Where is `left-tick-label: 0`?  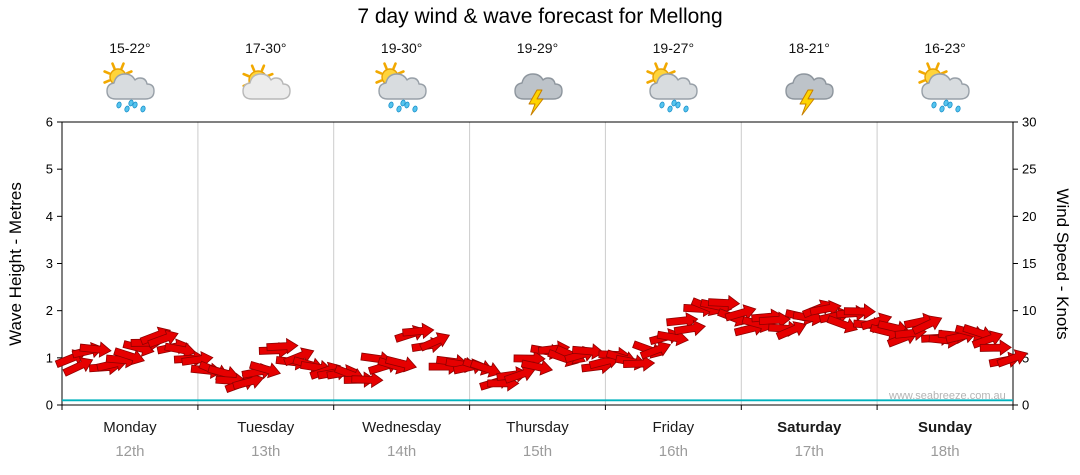 left-tick-label: 0 is located at coordinates (49, 405).